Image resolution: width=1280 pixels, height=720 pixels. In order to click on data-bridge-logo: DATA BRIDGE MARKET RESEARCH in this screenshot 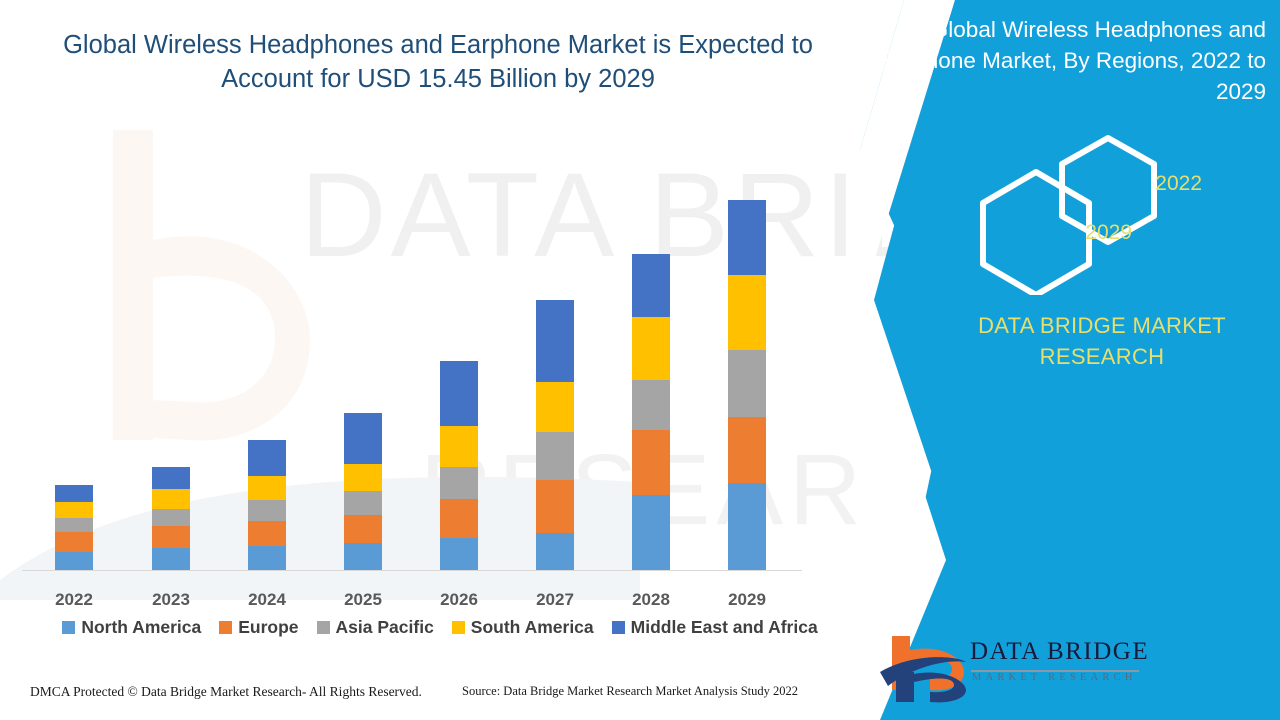, I will do `click(1019, 666)`.